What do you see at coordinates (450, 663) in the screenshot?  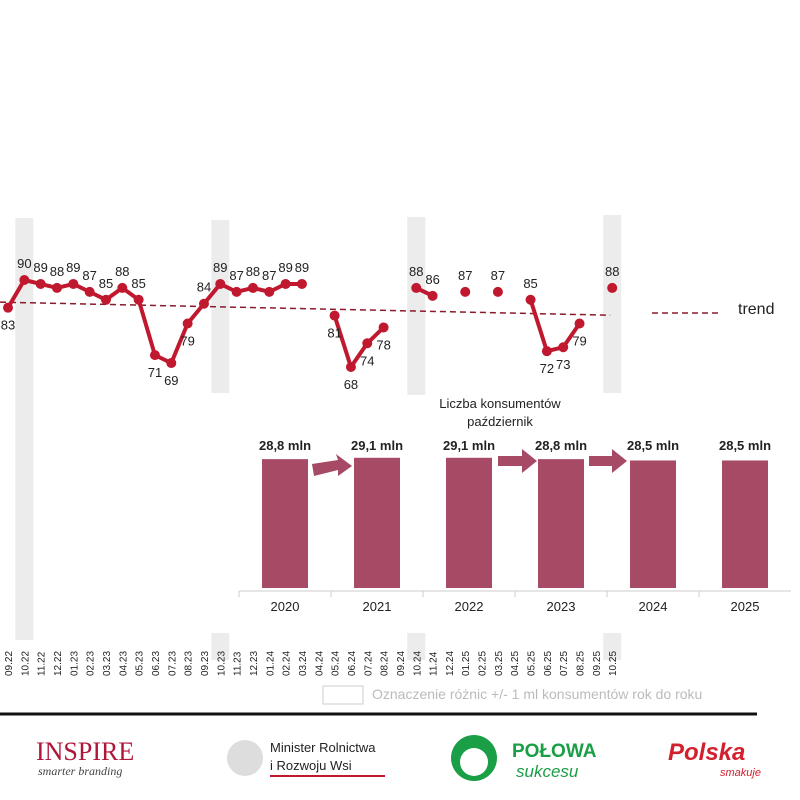 I see `x-tick-label: 12.24` at bounding box center [450, 663].